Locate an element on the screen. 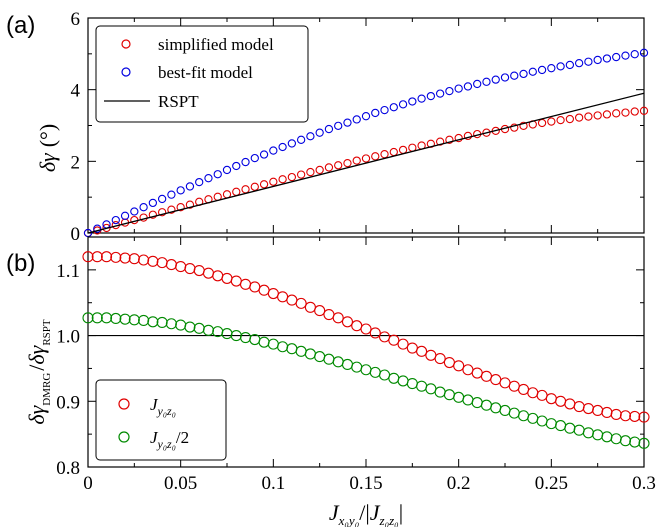 This screenshot has width=662, height=527. legend-label-rspt: RSPT is located at coordinates (178, 101).